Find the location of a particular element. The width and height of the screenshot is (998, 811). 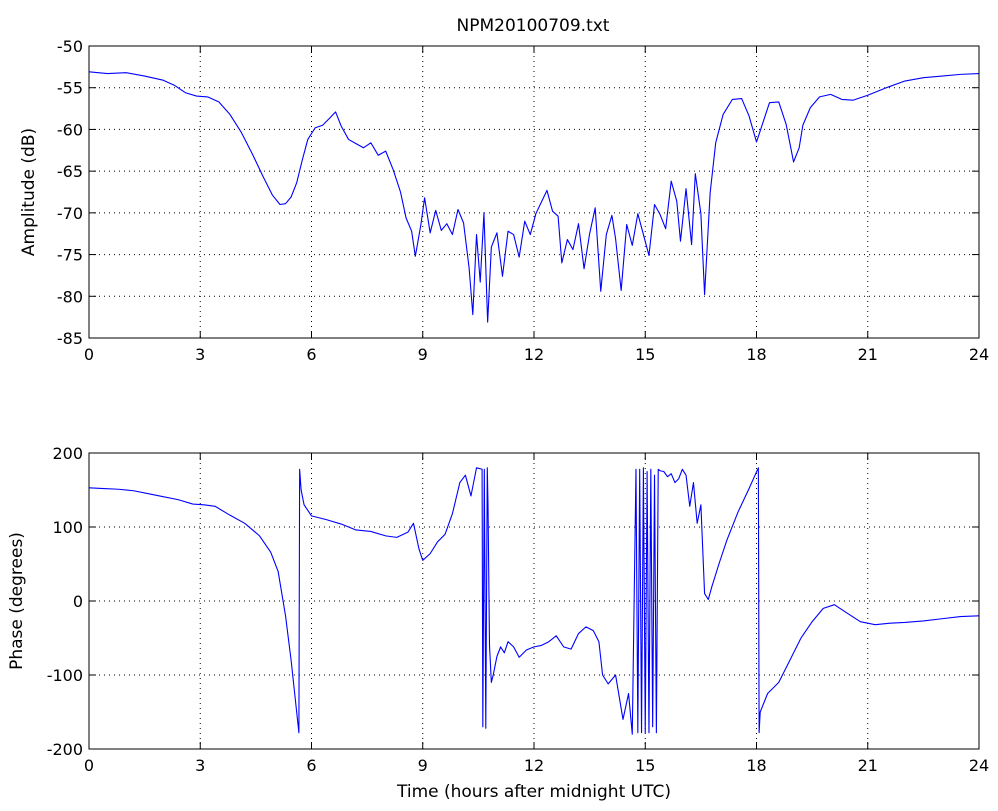

amplitude-xtick-label: 3 is located at coordinates (200, 354).